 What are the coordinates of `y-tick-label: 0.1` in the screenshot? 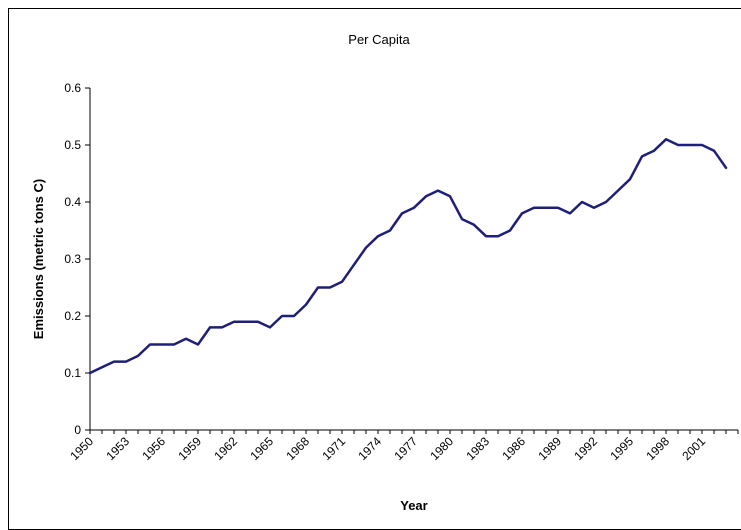 It's located at (72, 373).